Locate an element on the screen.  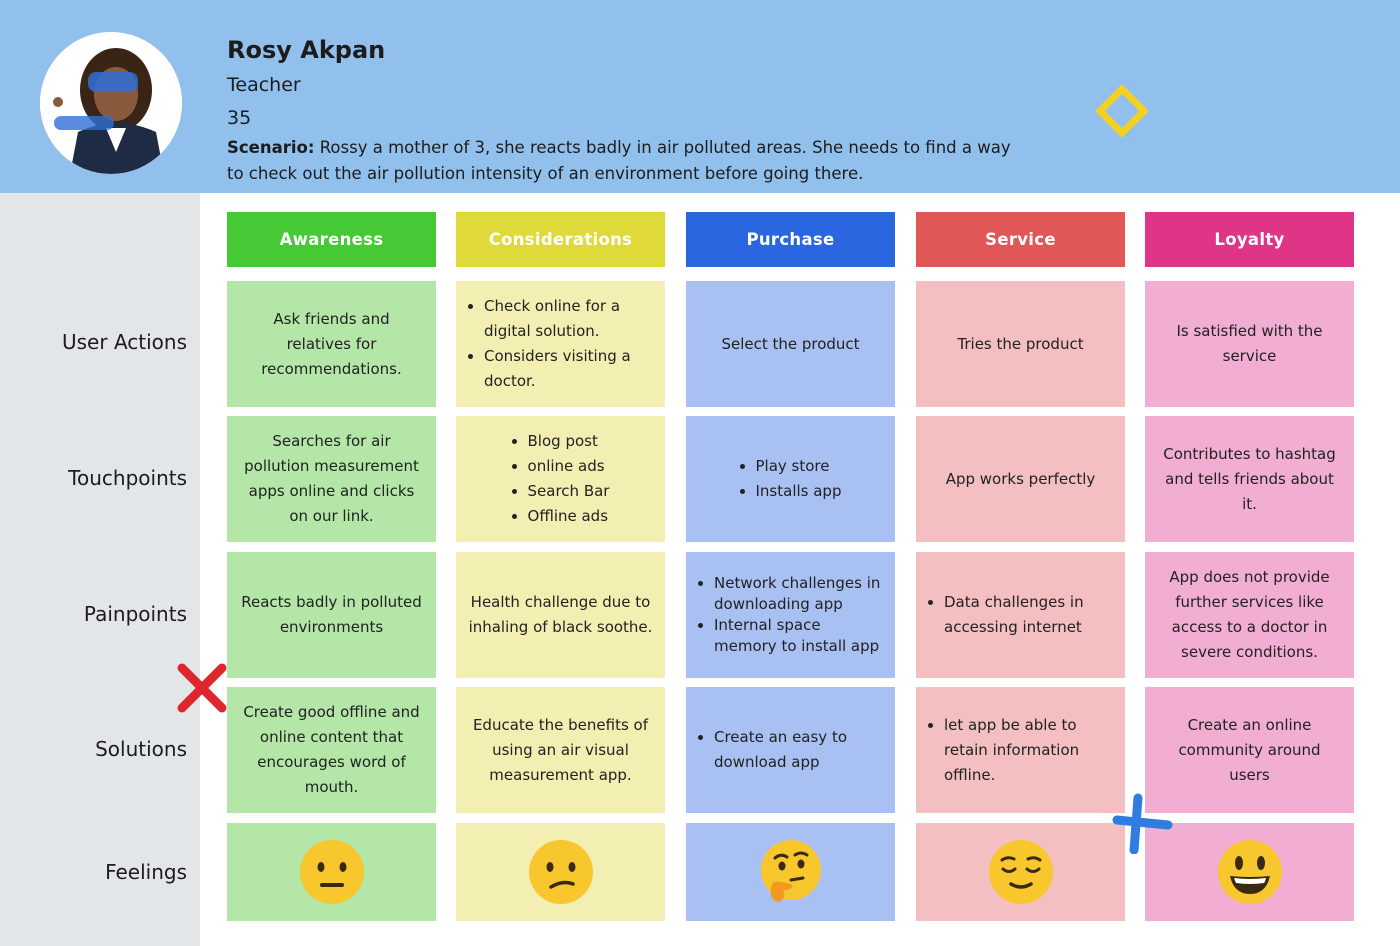
painpoints-service: Data challenges in accessing internet is located at coordinates (1020, 615).